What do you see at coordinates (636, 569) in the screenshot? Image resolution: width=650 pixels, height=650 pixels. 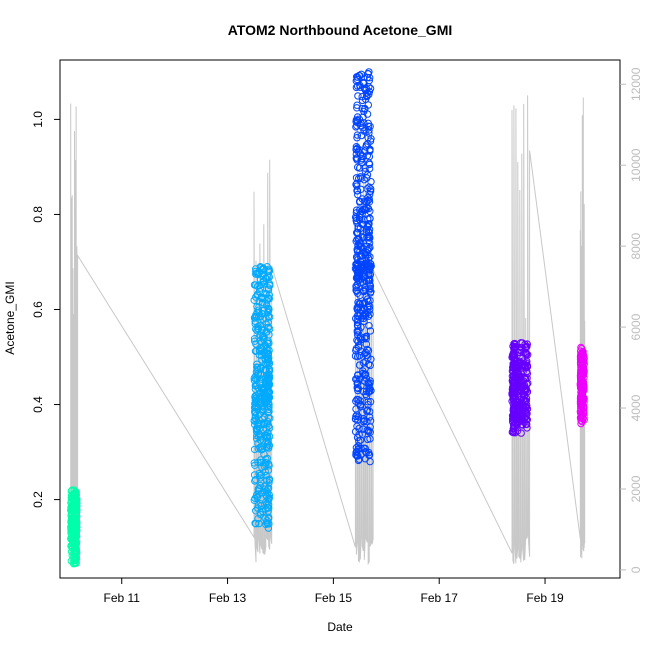 I see `y2-tick-label: 0` at bounding box center [636, 569].